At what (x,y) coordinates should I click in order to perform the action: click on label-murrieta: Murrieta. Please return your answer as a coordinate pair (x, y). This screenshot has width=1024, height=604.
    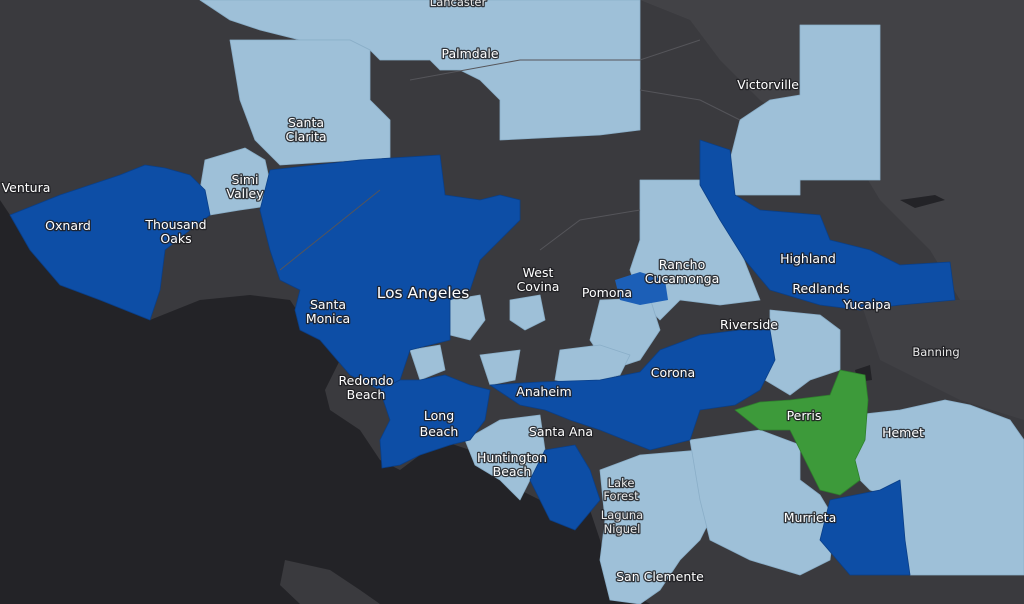
    Looking at the image, I should click on (810, 517).